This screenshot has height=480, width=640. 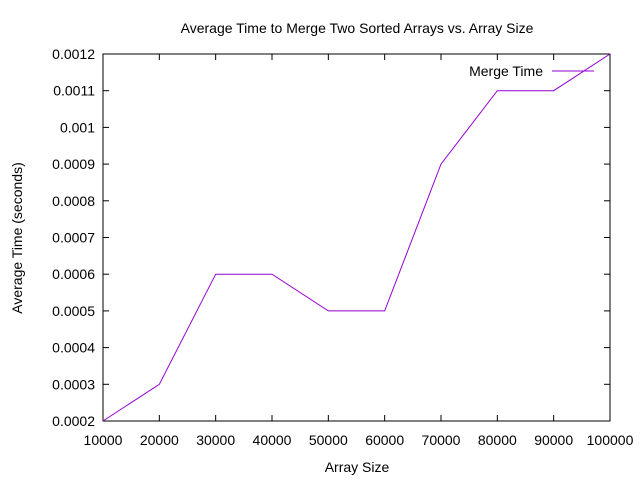 I want to click on y-tick-label: 0.0011, so click(x=74, y=91).